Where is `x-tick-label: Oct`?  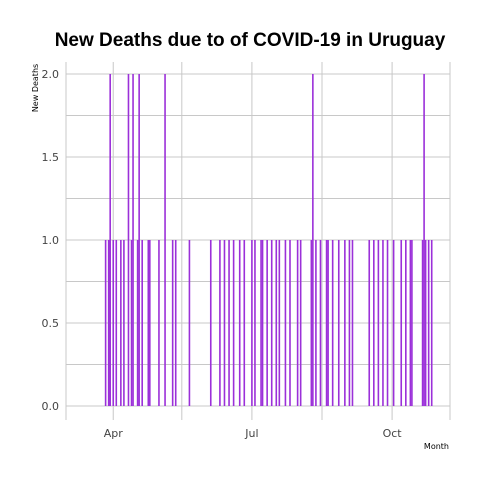 x-tick-label: Oct is located at coordinates (393, 433).